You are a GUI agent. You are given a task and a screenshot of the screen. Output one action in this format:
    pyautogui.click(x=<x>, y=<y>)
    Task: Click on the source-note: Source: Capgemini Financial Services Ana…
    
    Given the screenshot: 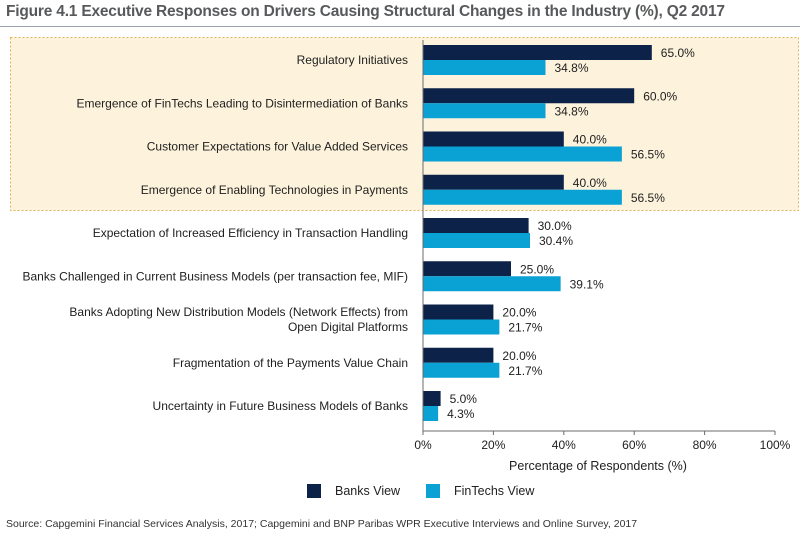 What is the action you would take?
    pyautogui.click(x=322, y=524)
    